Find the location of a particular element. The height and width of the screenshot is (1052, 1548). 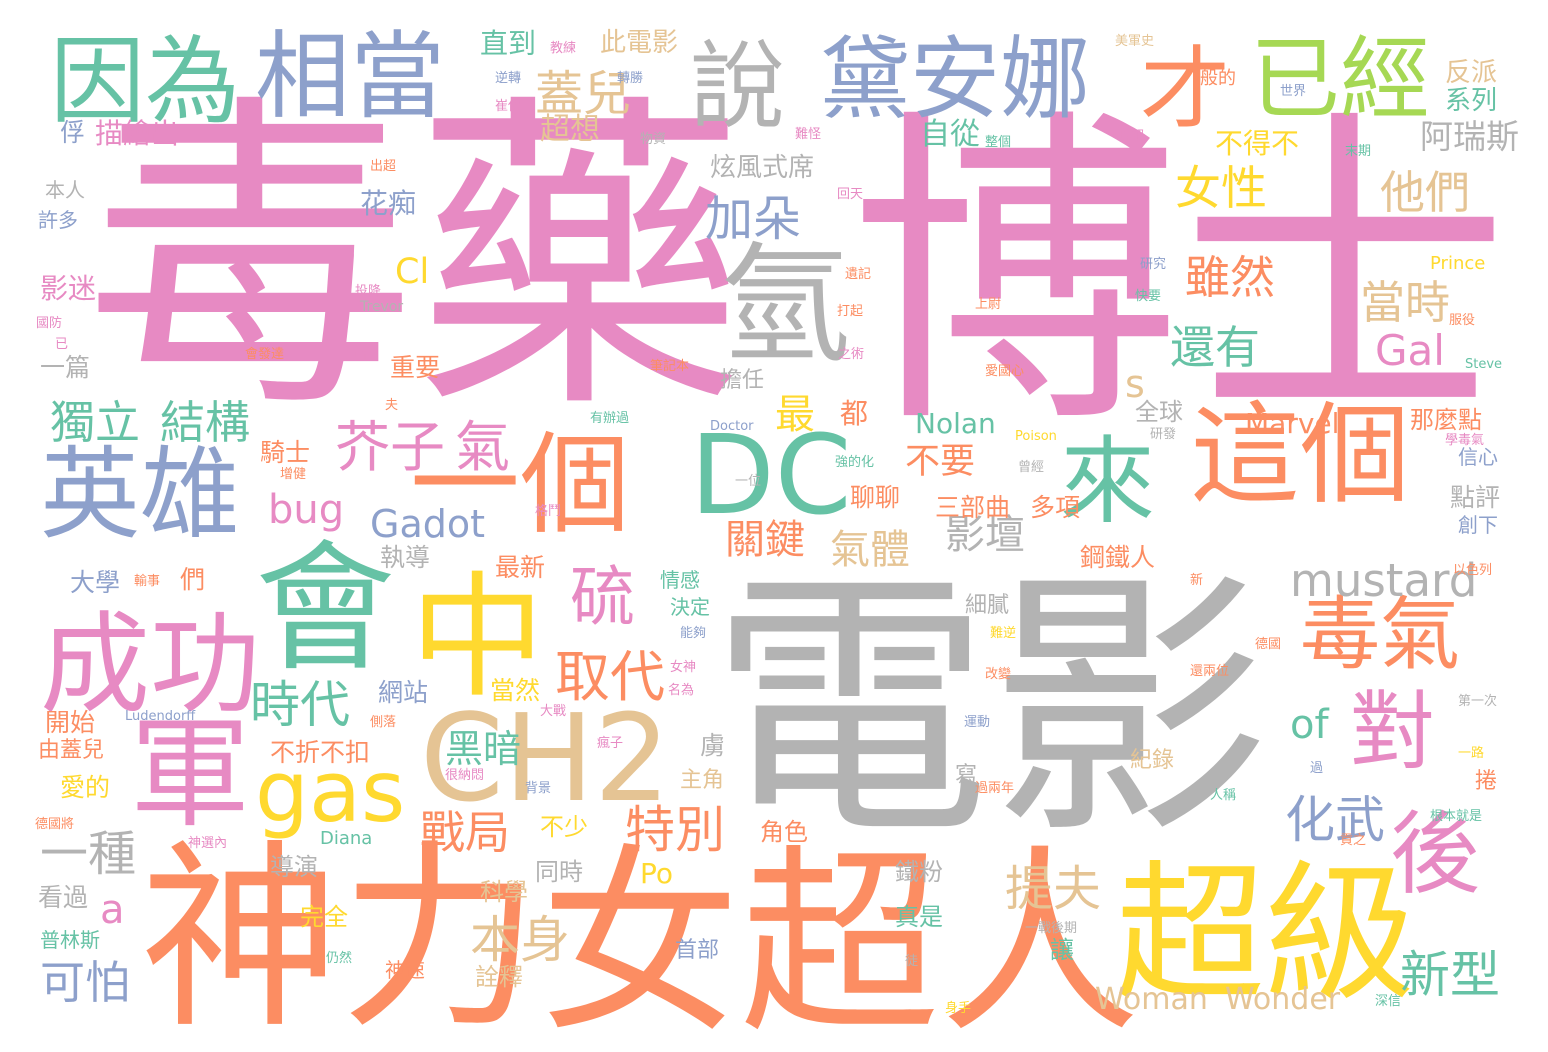

word: 名為 is located at coordinates (681, 690).